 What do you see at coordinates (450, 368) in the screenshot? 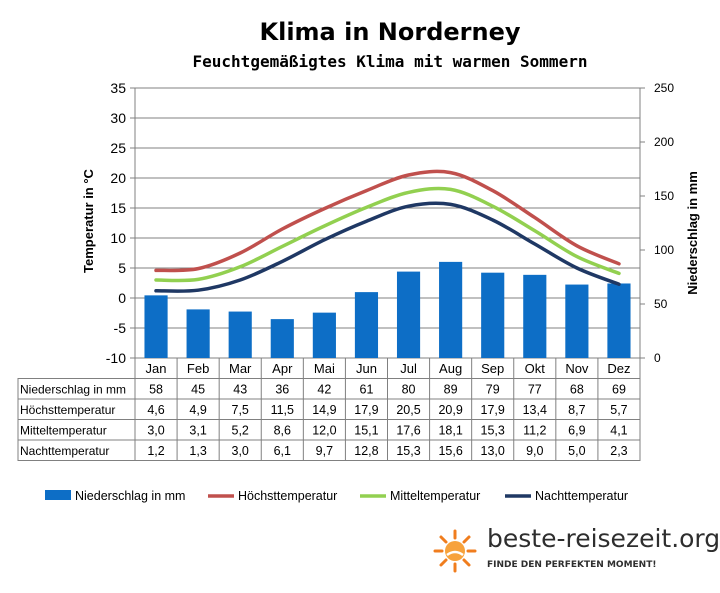
I see `x-tick-label: Aug` at bounding box center [450, 368].